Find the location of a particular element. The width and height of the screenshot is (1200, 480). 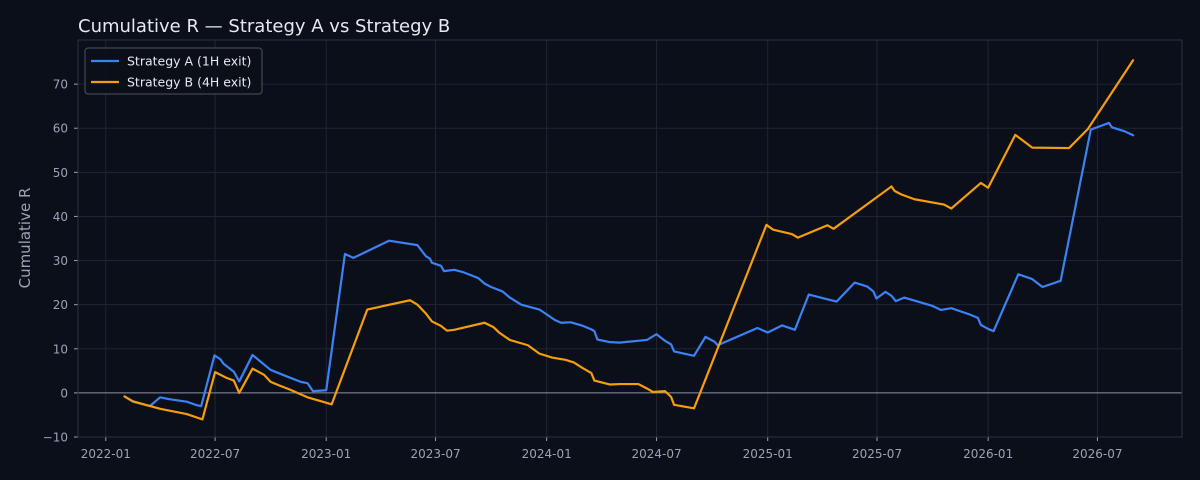

y-tick-label: 40 is located at coordinates (60, 217).